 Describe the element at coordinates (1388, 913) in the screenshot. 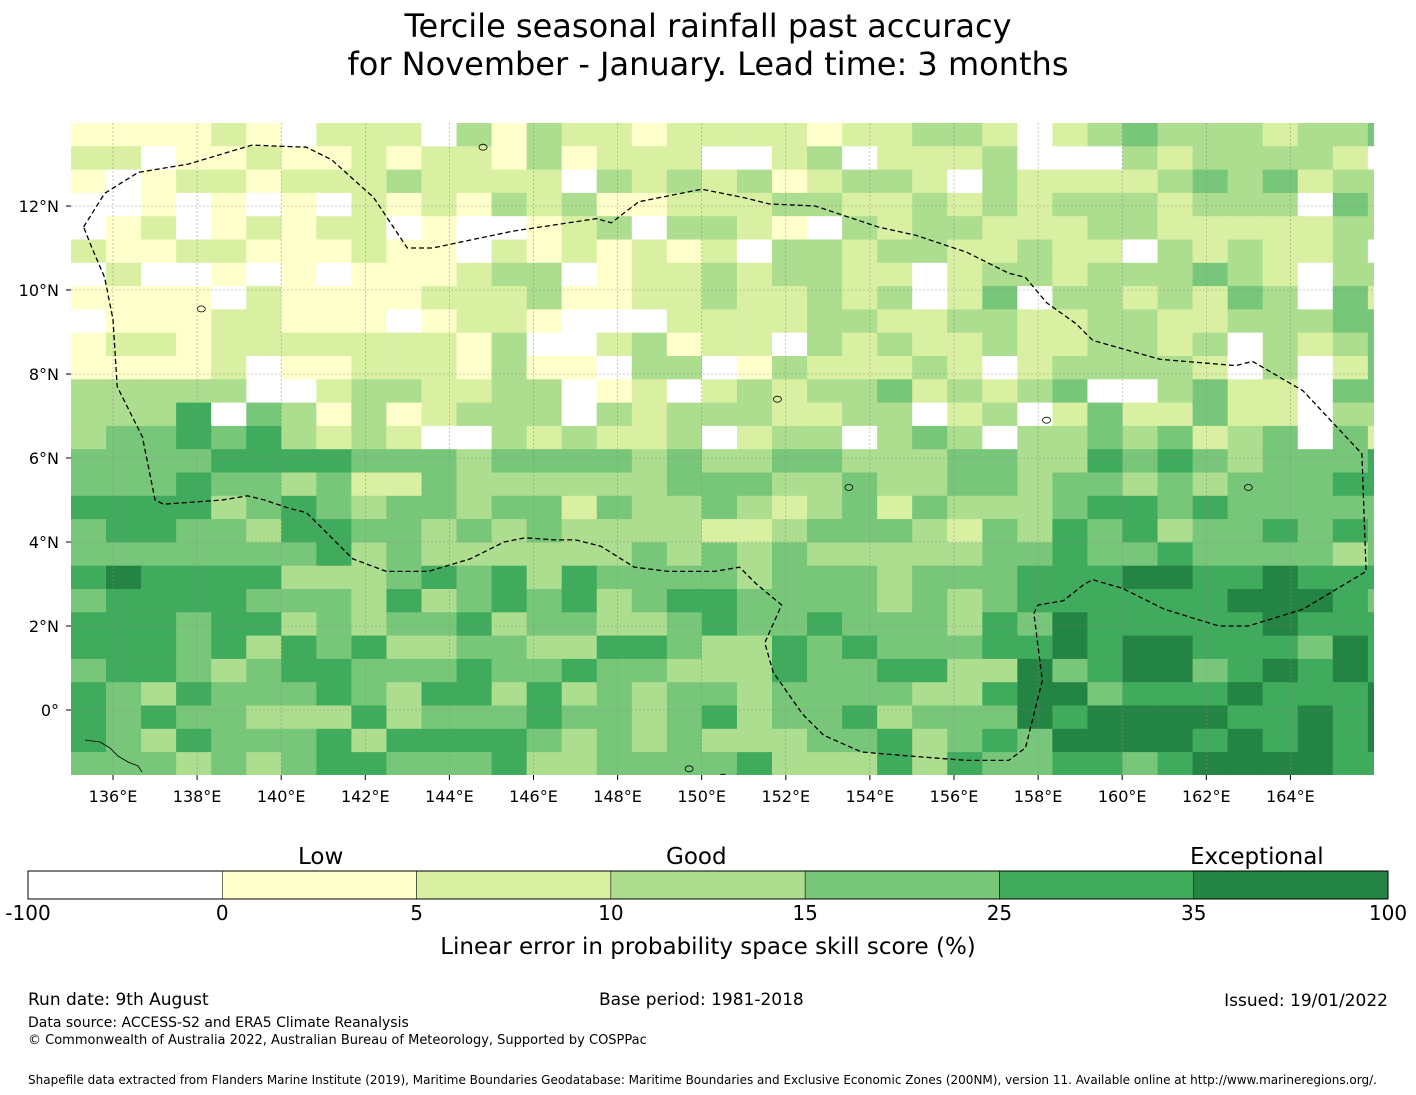

I see `colorbar-tick-label: 100` at that location.